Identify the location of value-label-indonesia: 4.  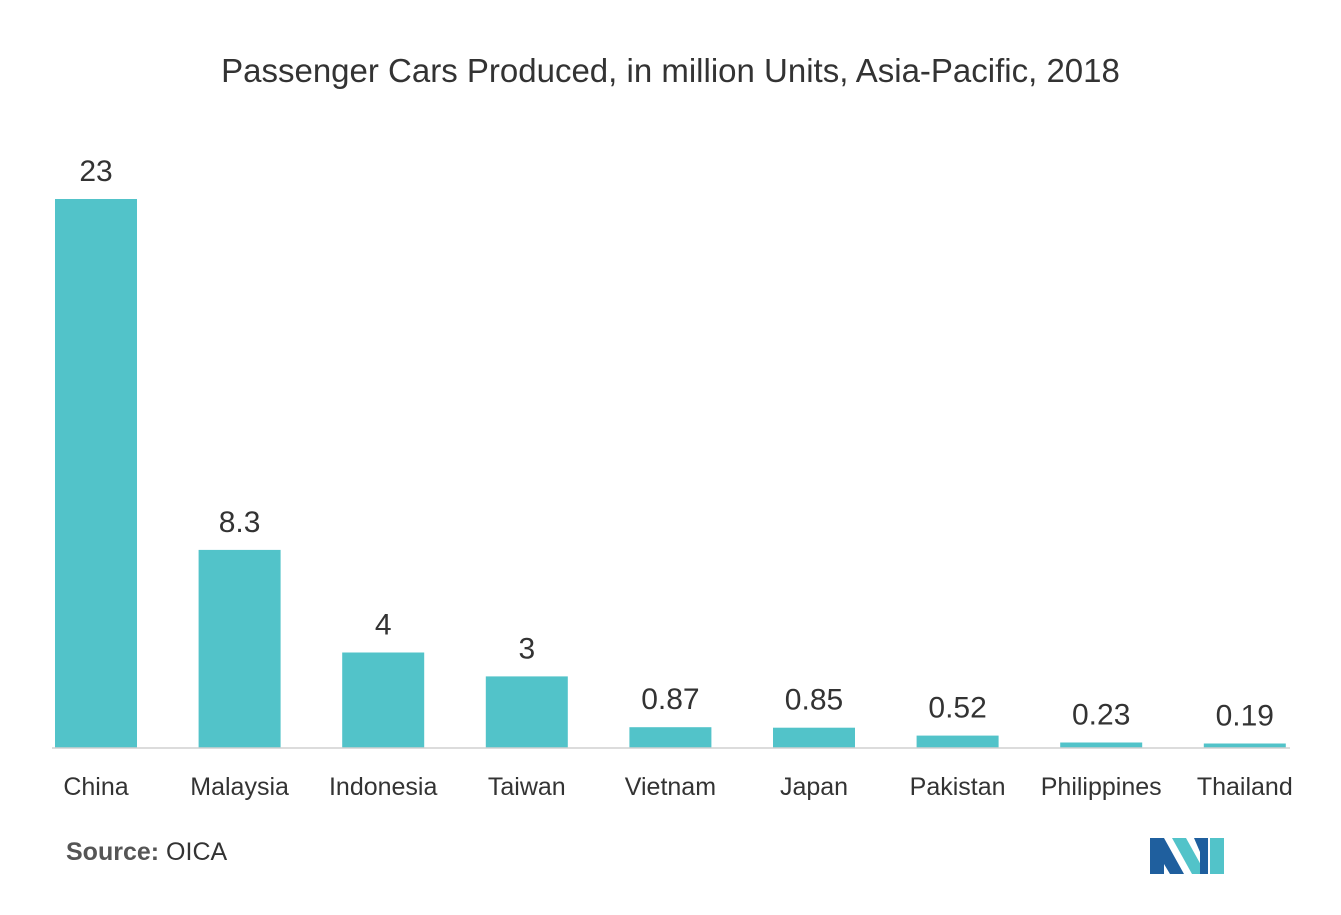
(383, 625).